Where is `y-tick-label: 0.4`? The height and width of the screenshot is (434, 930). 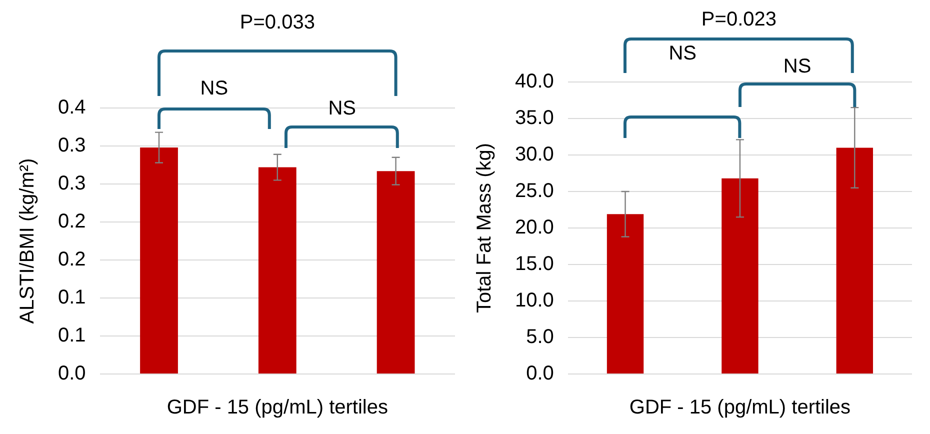 y-tick-label: 0.4 is located at coordinates (72, 107).